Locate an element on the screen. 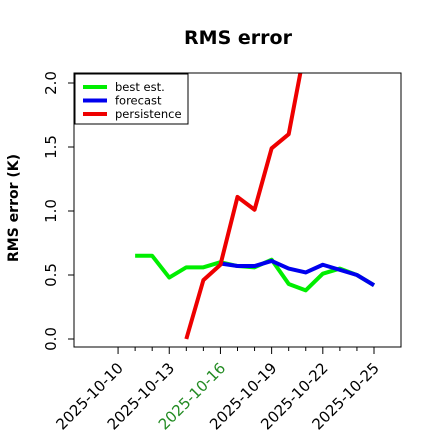 This screenshot has height=440, width=440. series-line-best-est is located at coordinates (255, 273).